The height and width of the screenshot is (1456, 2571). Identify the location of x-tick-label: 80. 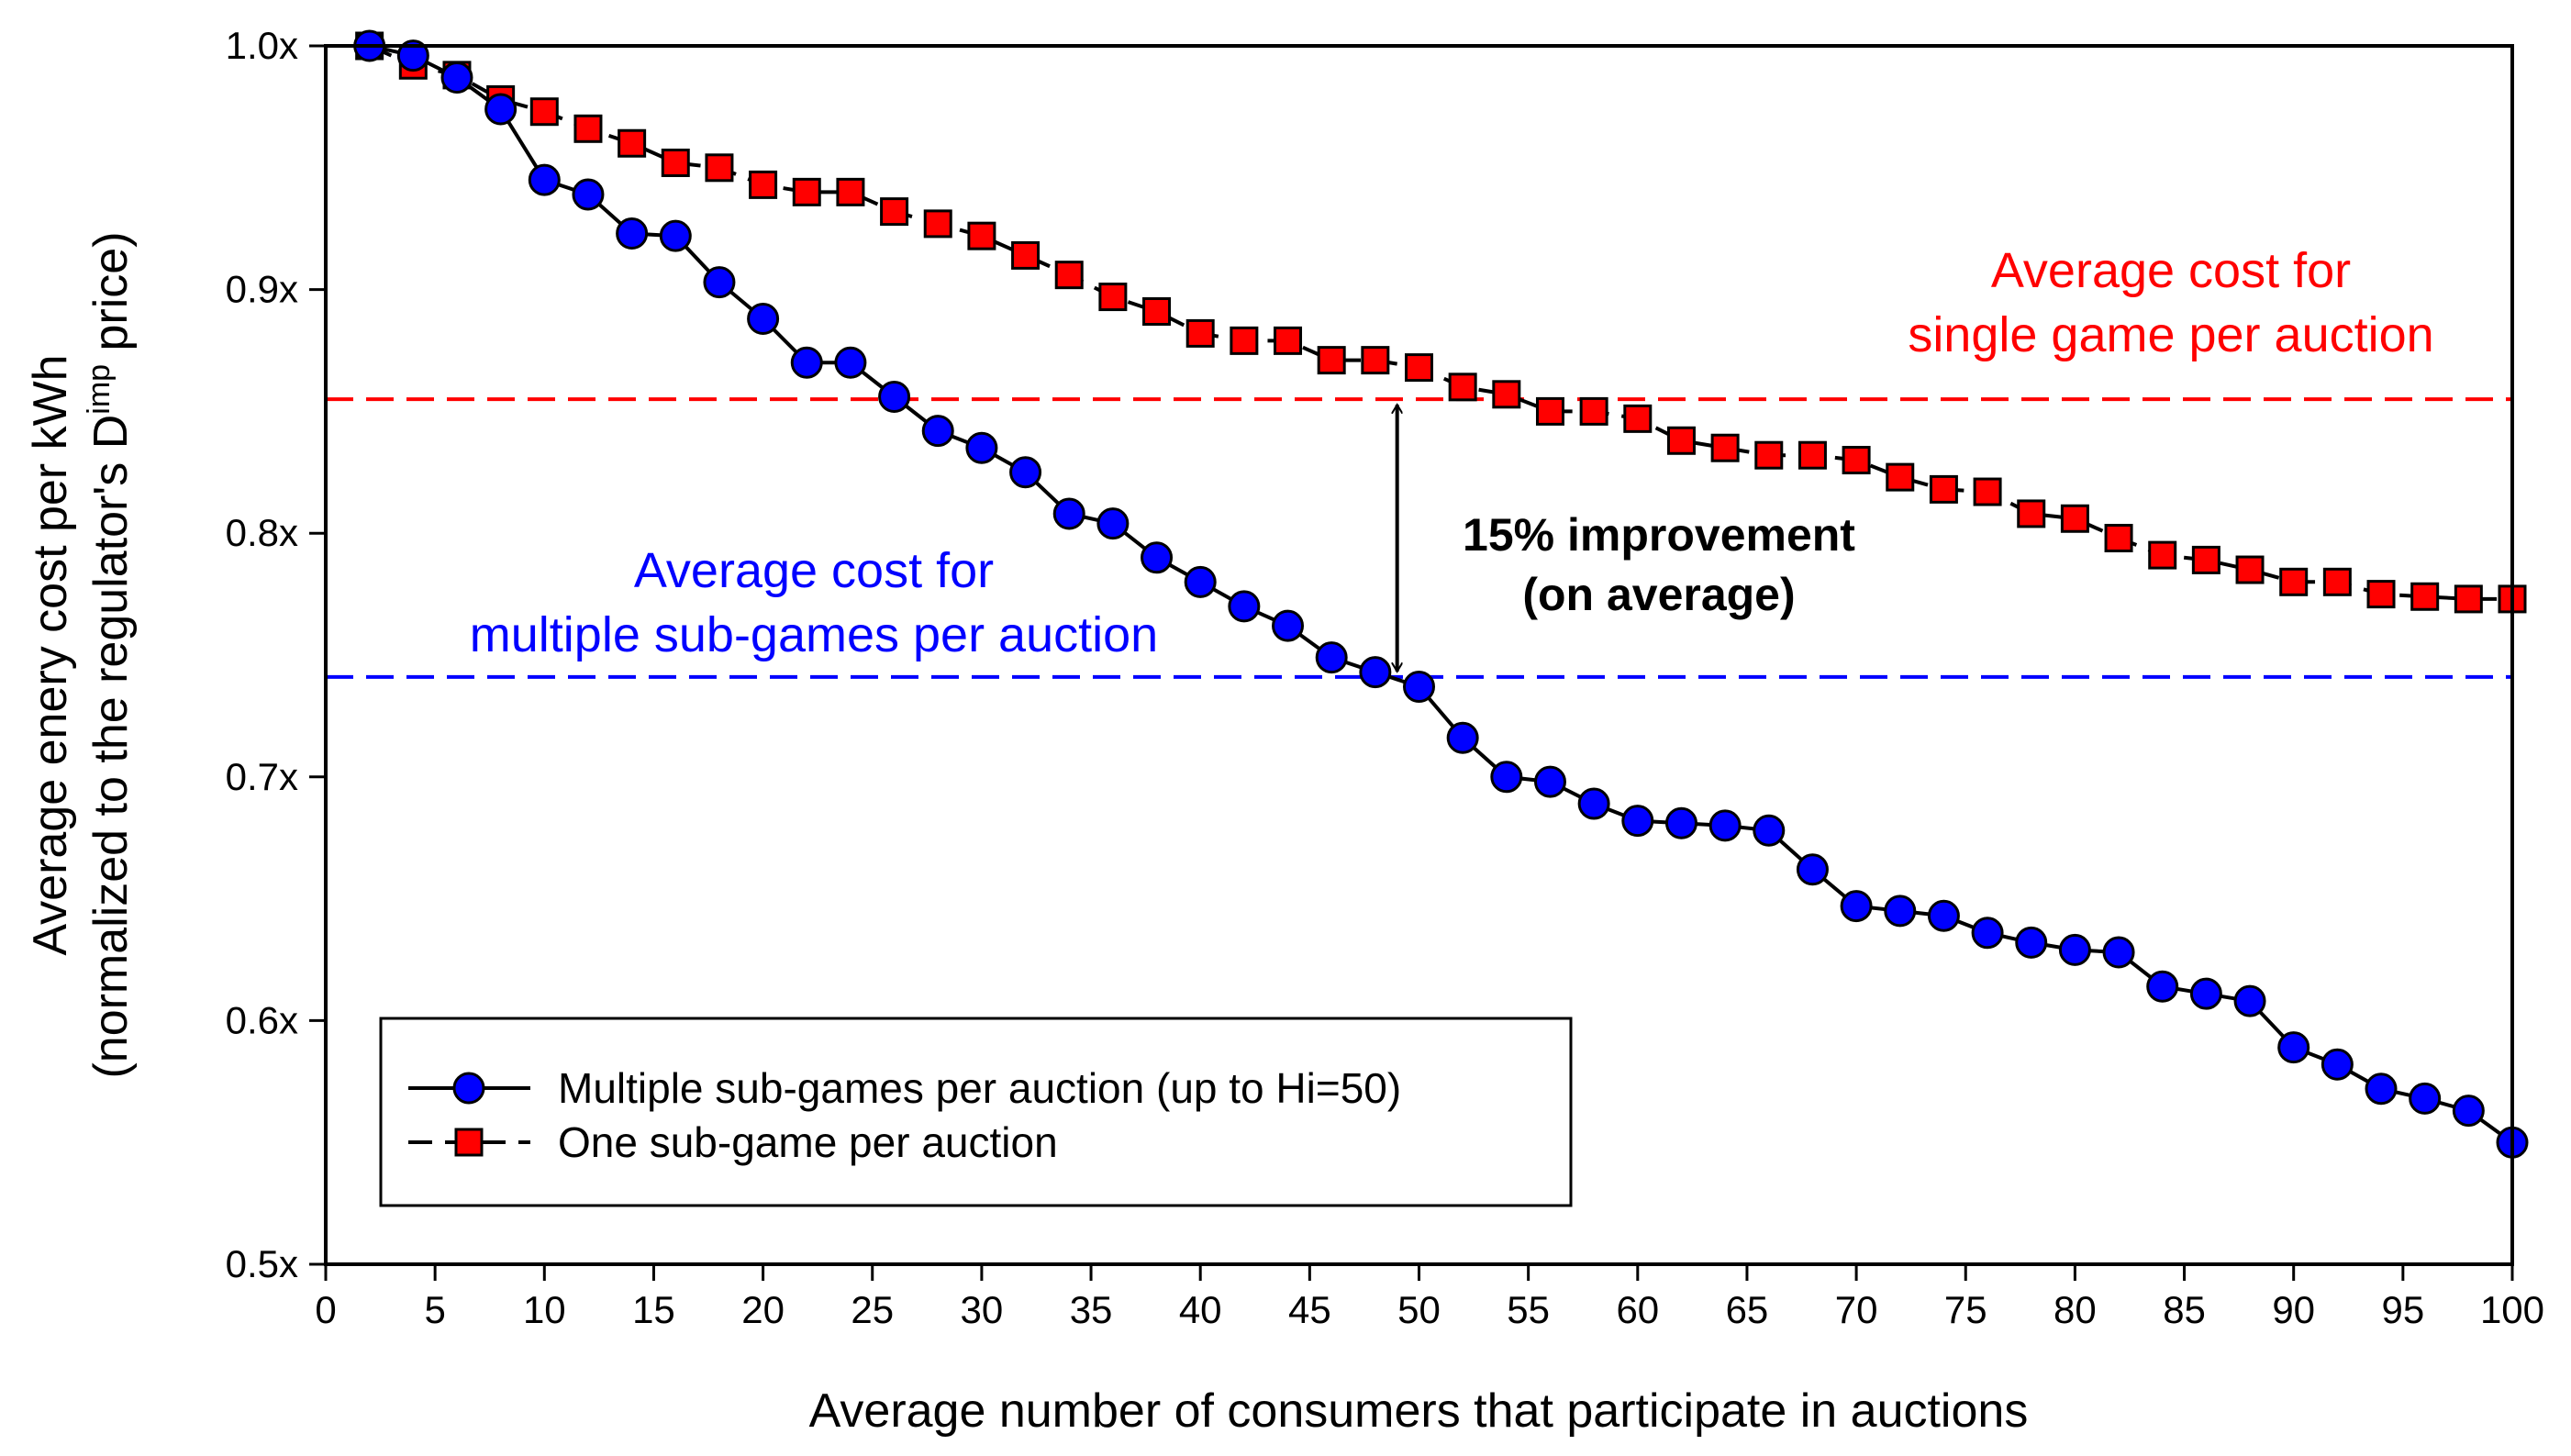
(2075, 1309).